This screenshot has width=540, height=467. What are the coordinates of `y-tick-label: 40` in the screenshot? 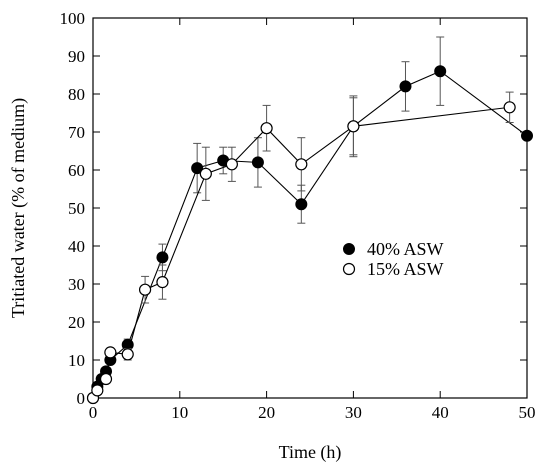 It's located at (76, 246).